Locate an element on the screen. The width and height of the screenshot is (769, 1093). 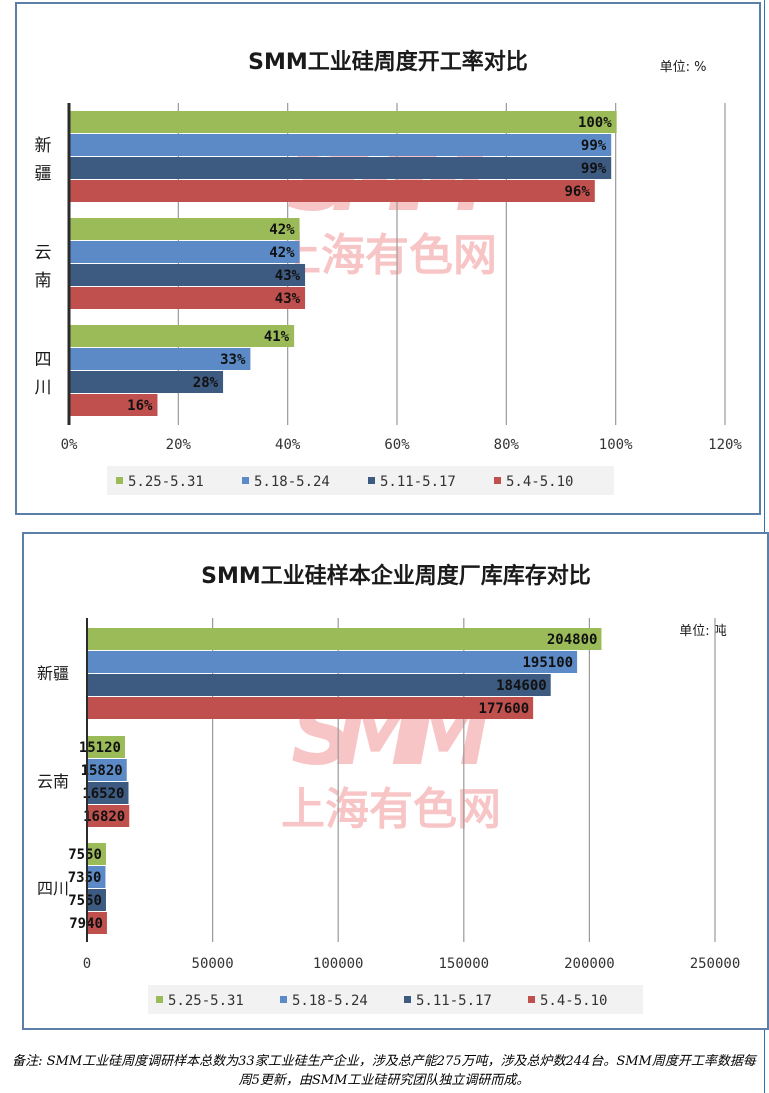
x-tick-label: 50000 is located at coordinates (213, 964).